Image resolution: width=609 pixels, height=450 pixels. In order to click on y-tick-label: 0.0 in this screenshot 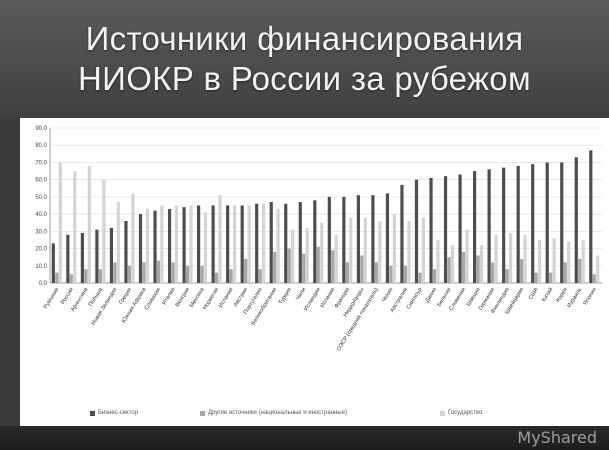, I will do `click(43, 284)`.